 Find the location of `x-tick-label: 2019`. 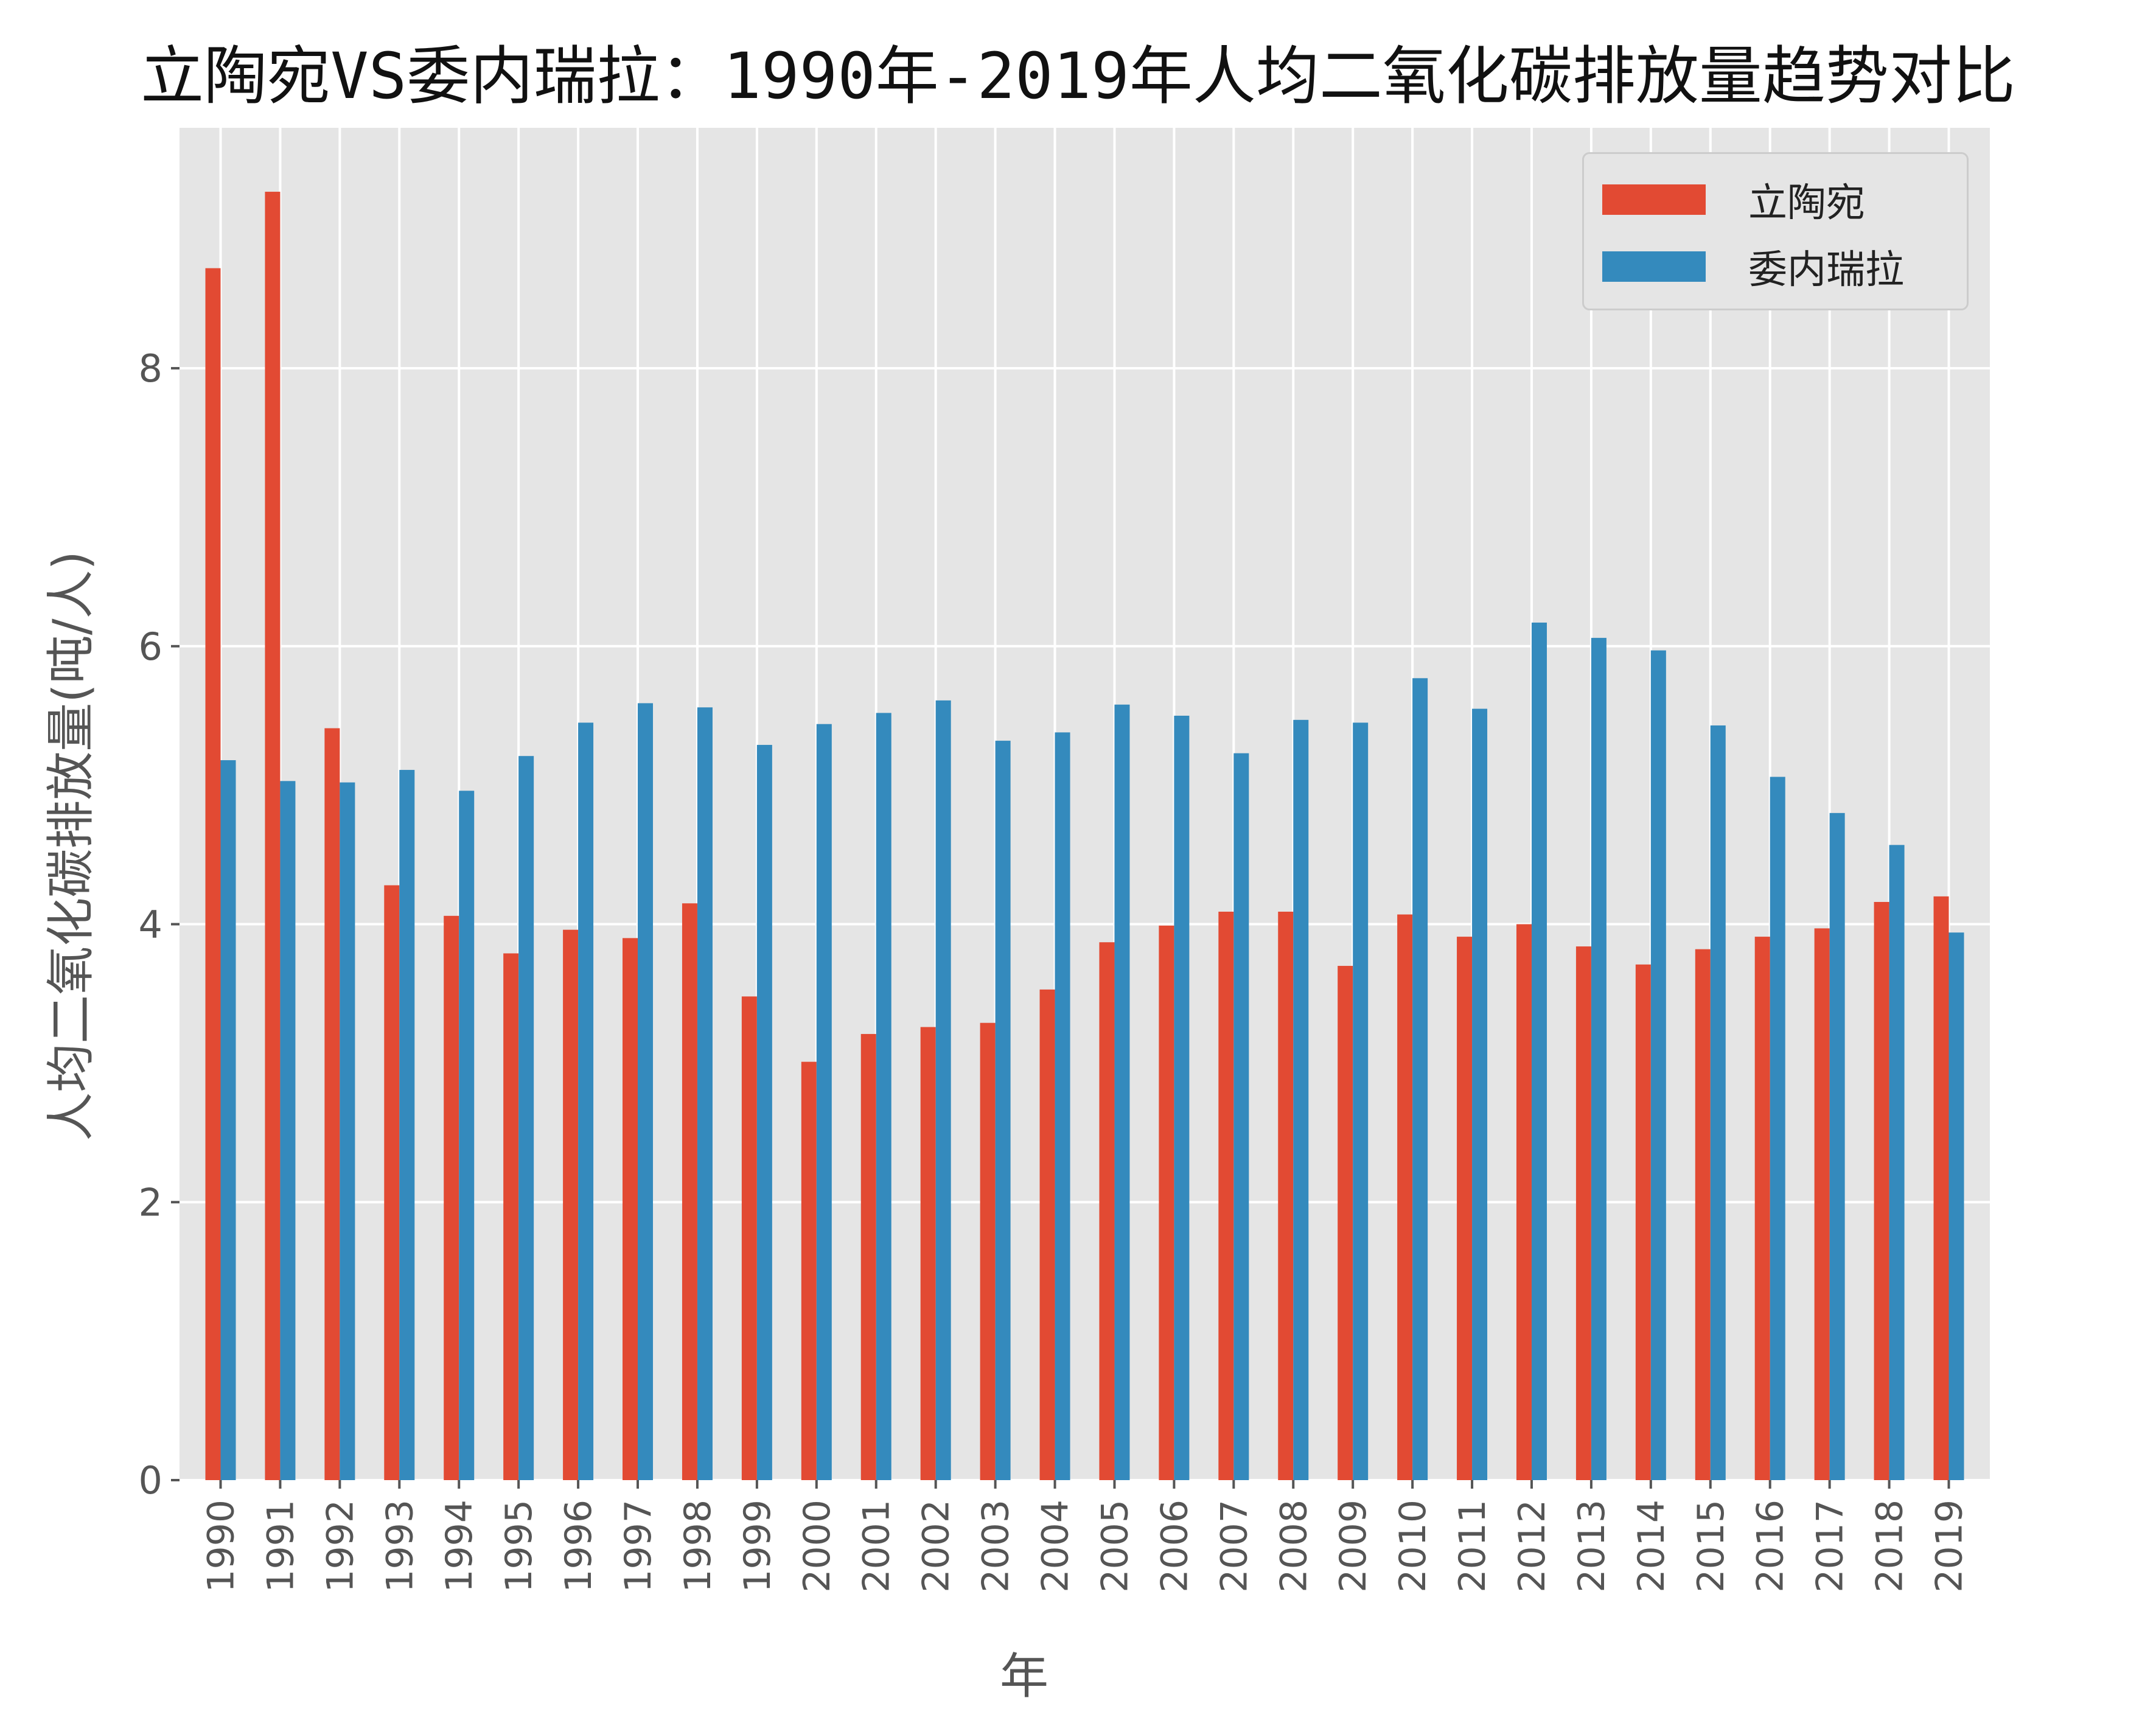

x-tick-label: 2019 is located at coordinates (1949, 1547).